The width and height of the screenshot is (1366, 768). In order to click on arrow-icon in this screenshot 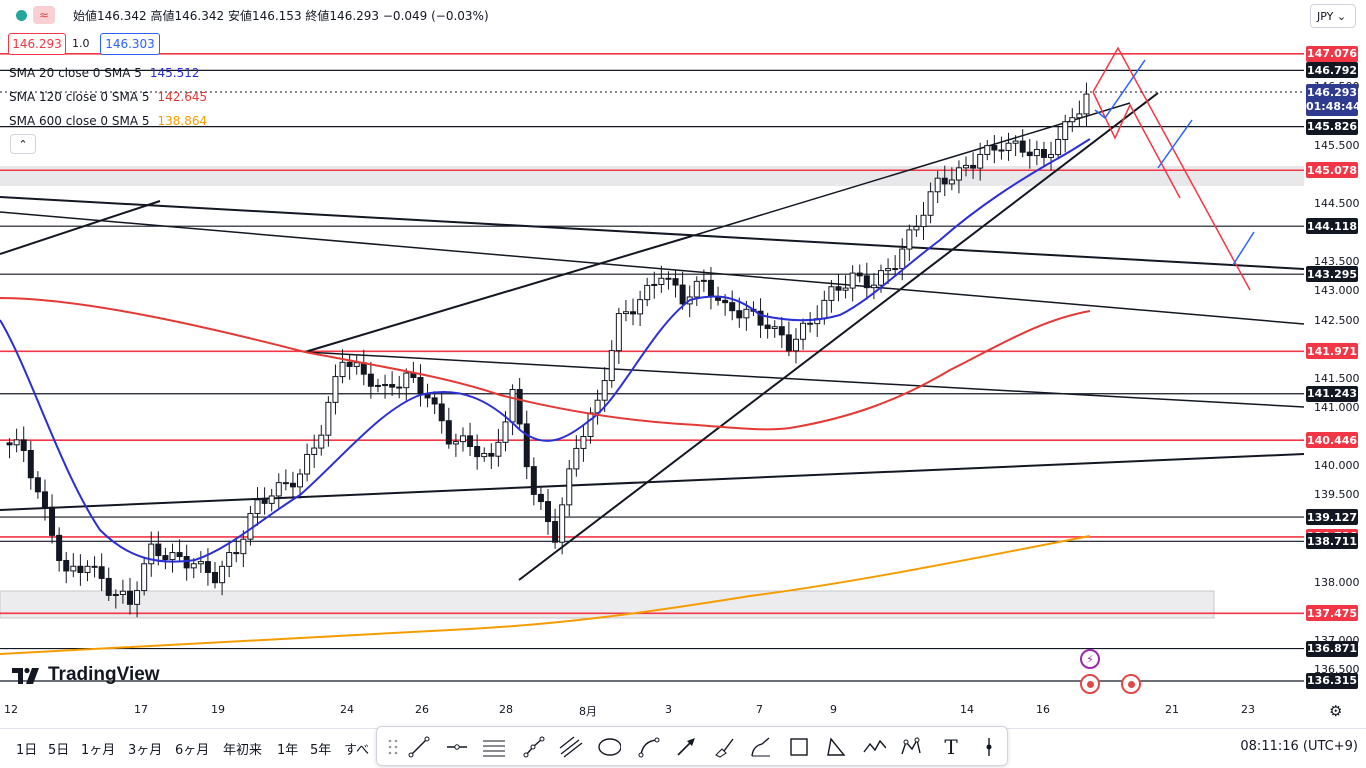, I will do `click(686, 747)`.